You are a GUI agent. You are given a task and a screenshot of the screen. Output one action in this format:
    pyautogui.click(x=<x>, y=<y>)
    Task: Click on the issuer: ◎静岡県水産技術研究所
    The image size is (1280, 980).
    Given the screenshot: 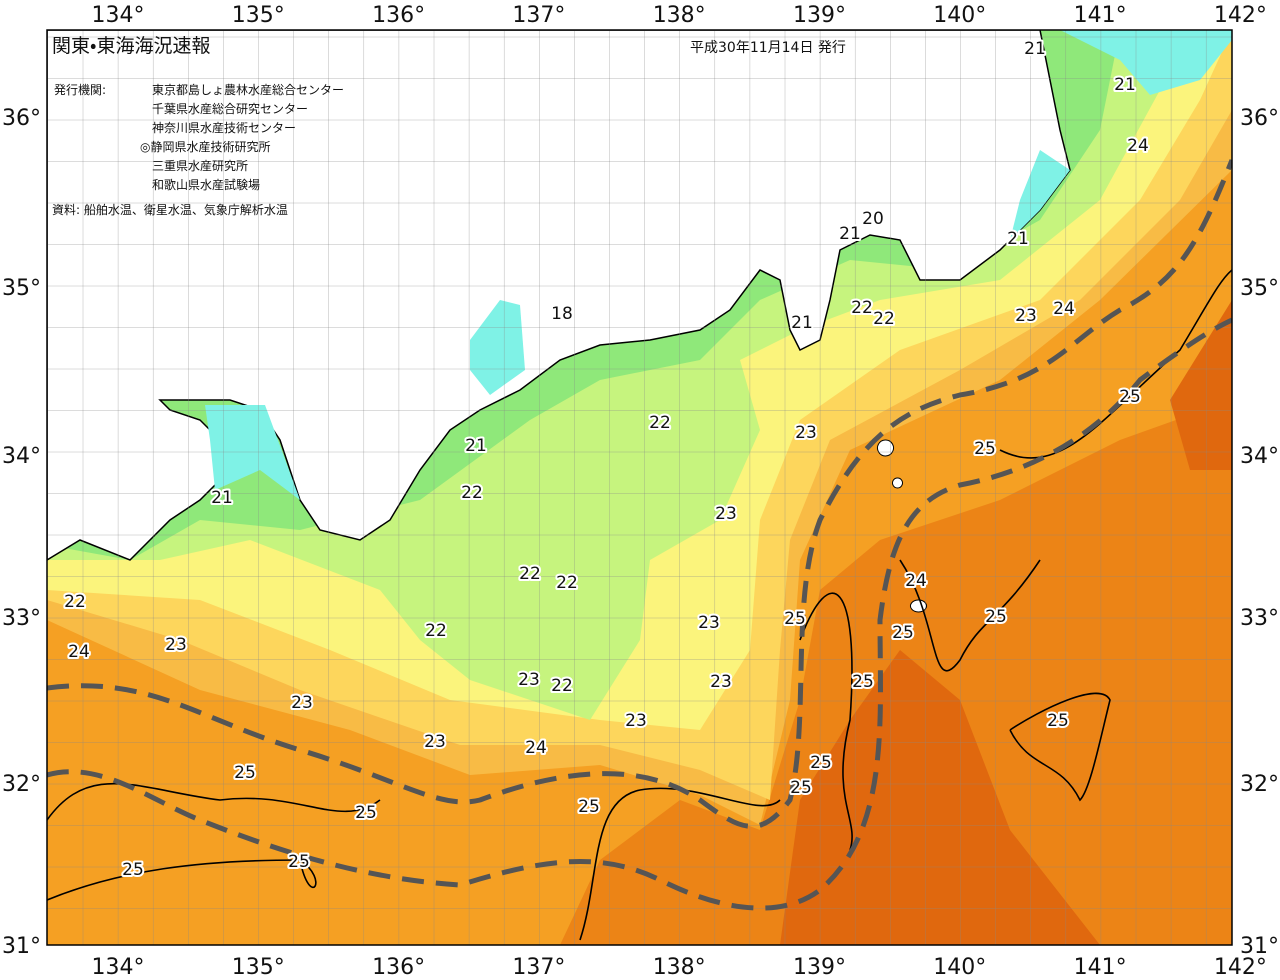 What is the action you would take?
    pyautogui.click(x=205, y=146)
    